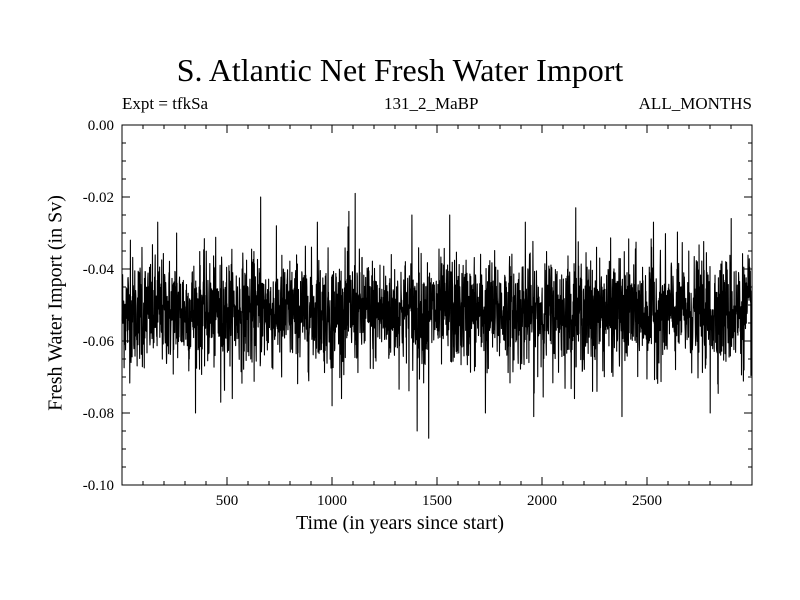 This screenshot has width=800, height=600. Describe the element at coordinates (695, 103) in the screenshot. I see `subtitle-months: ALL_MONTHS` at that location.